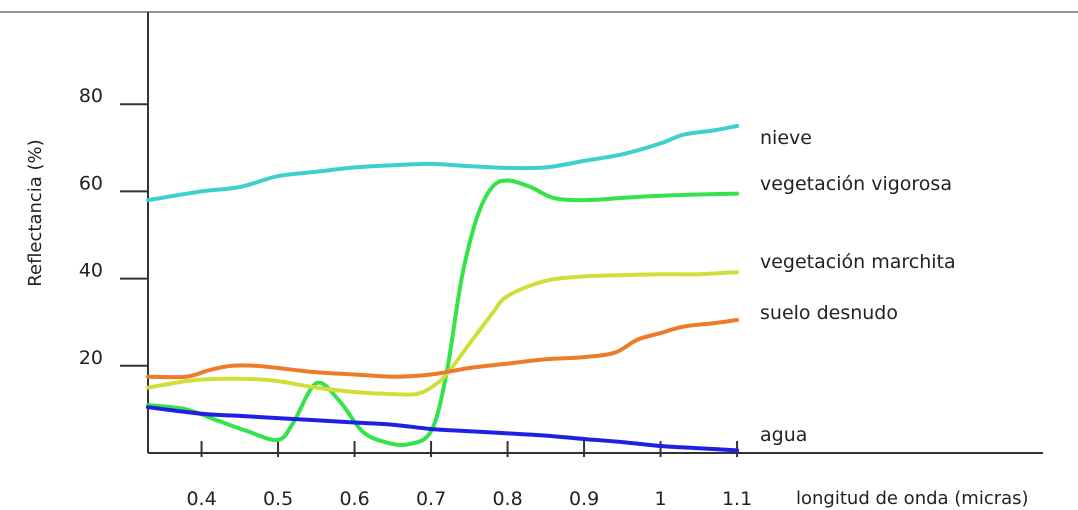  Describe the element at coordinates (91, 183) in the screenshot. I see `y-tick-label: 60` at that location.